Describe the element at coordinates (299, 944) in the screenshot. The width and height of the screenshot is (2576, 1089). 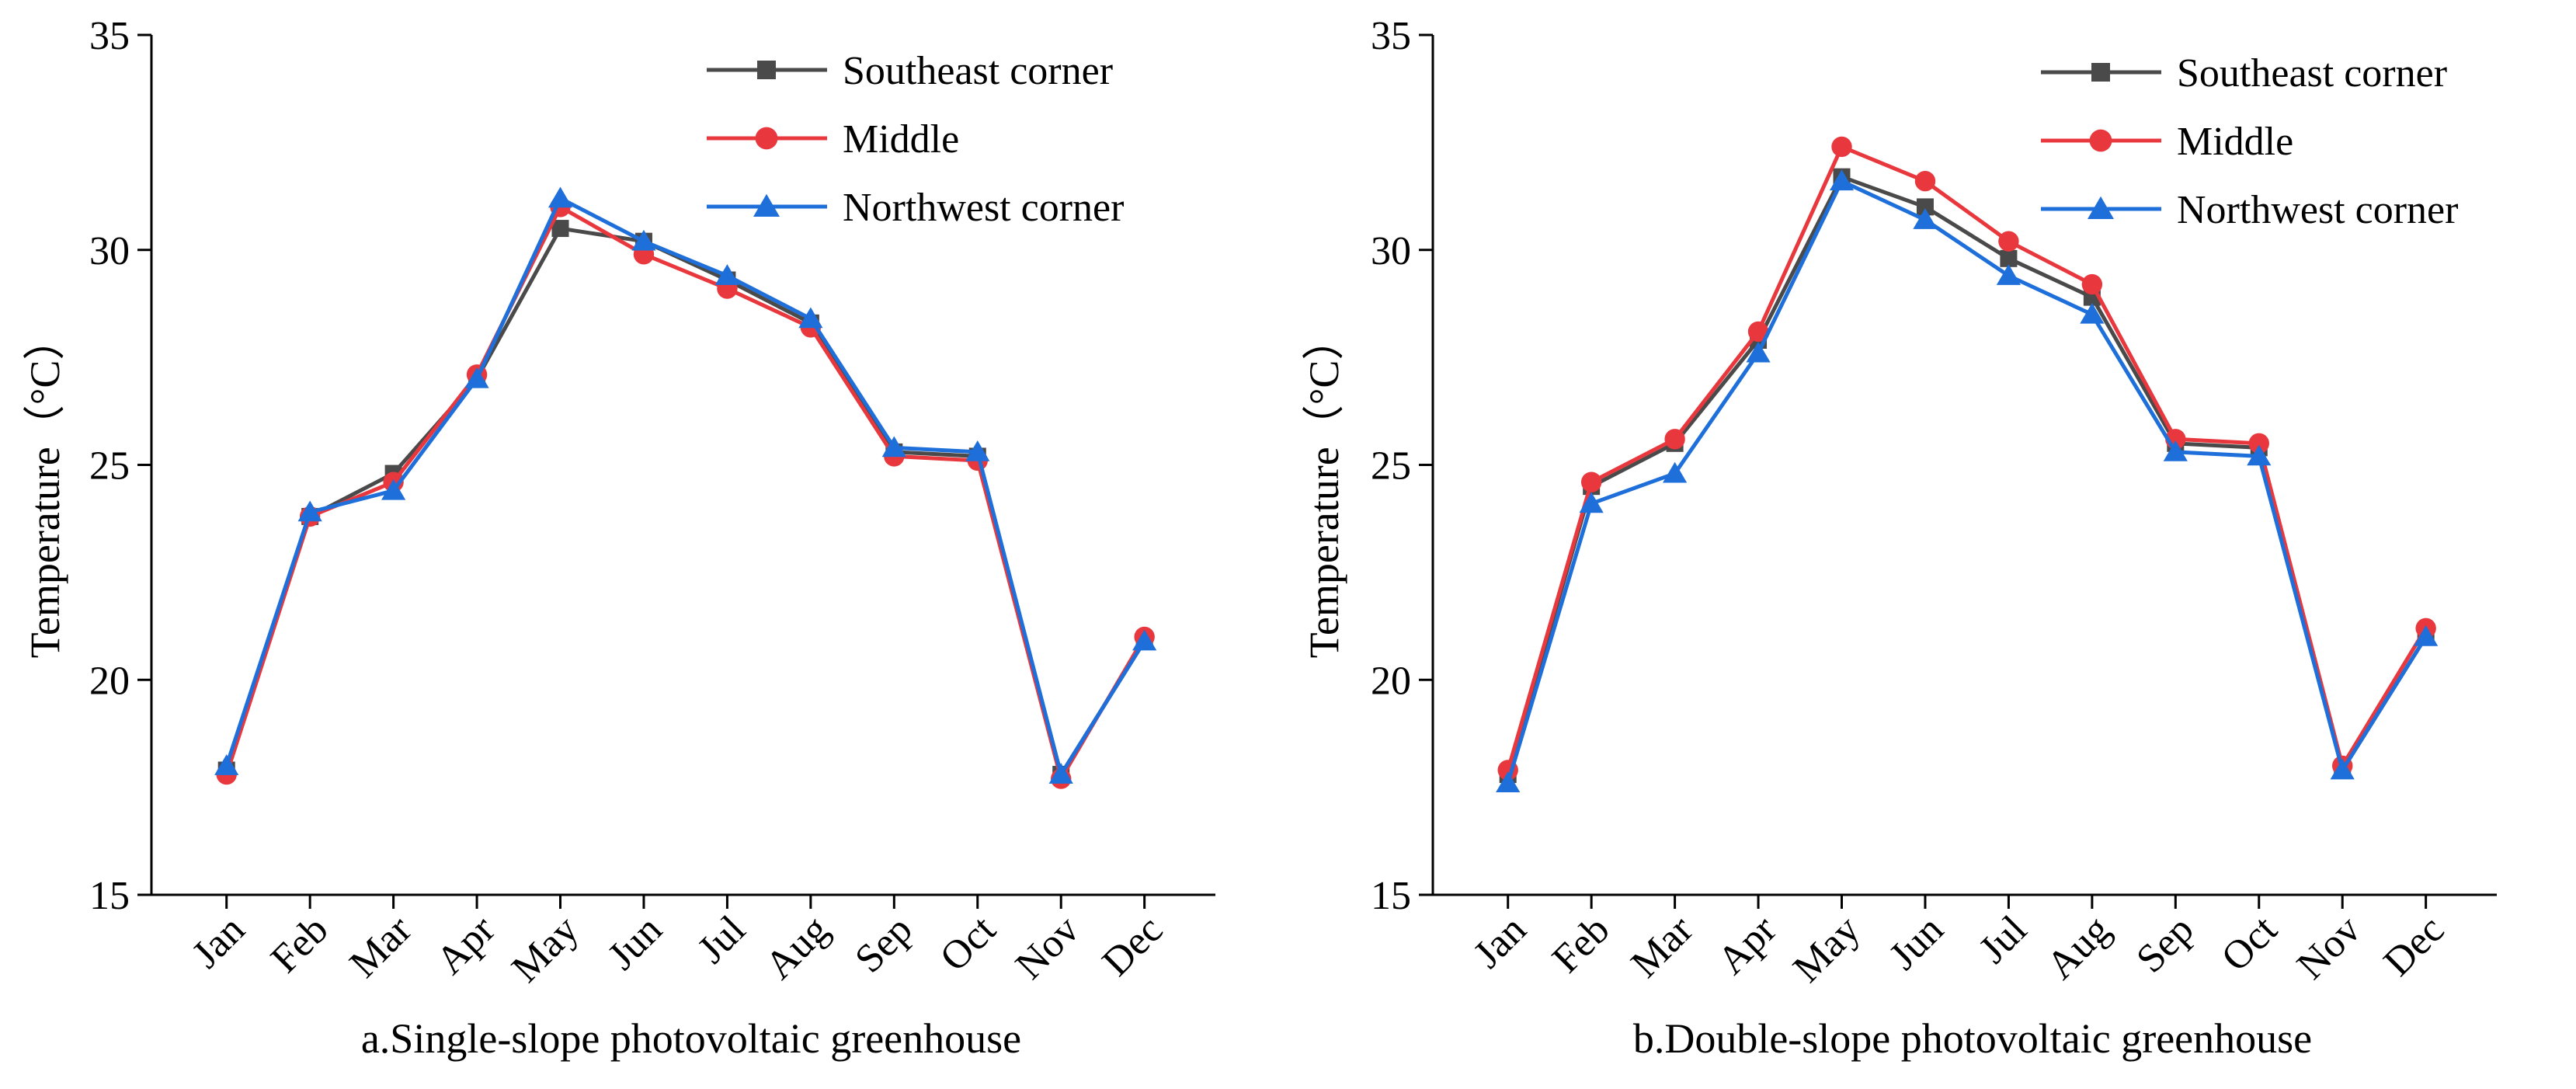
I see `x-tick-label: Feb` at that location.